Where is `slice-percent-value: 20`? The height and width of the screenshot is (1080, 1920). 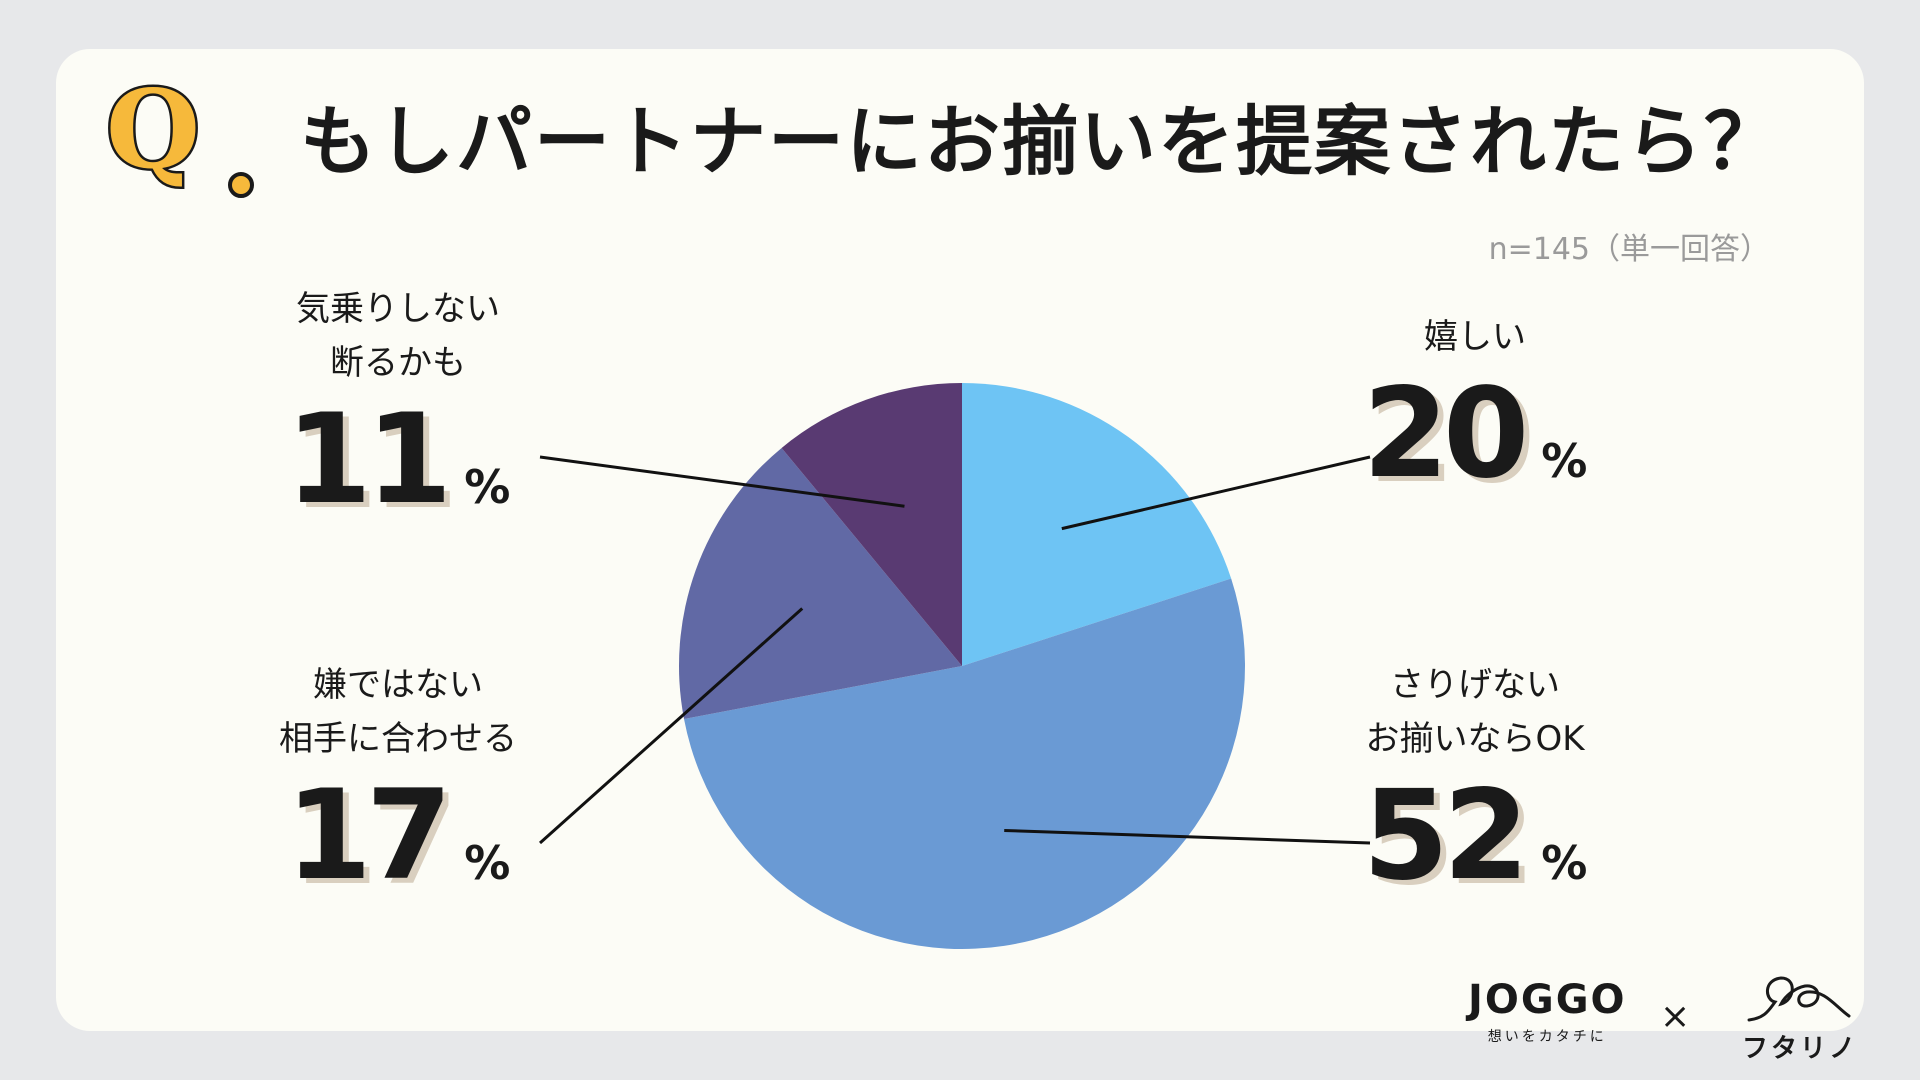
slice-percent-value: 20 is located at coordinates (1446, 434).